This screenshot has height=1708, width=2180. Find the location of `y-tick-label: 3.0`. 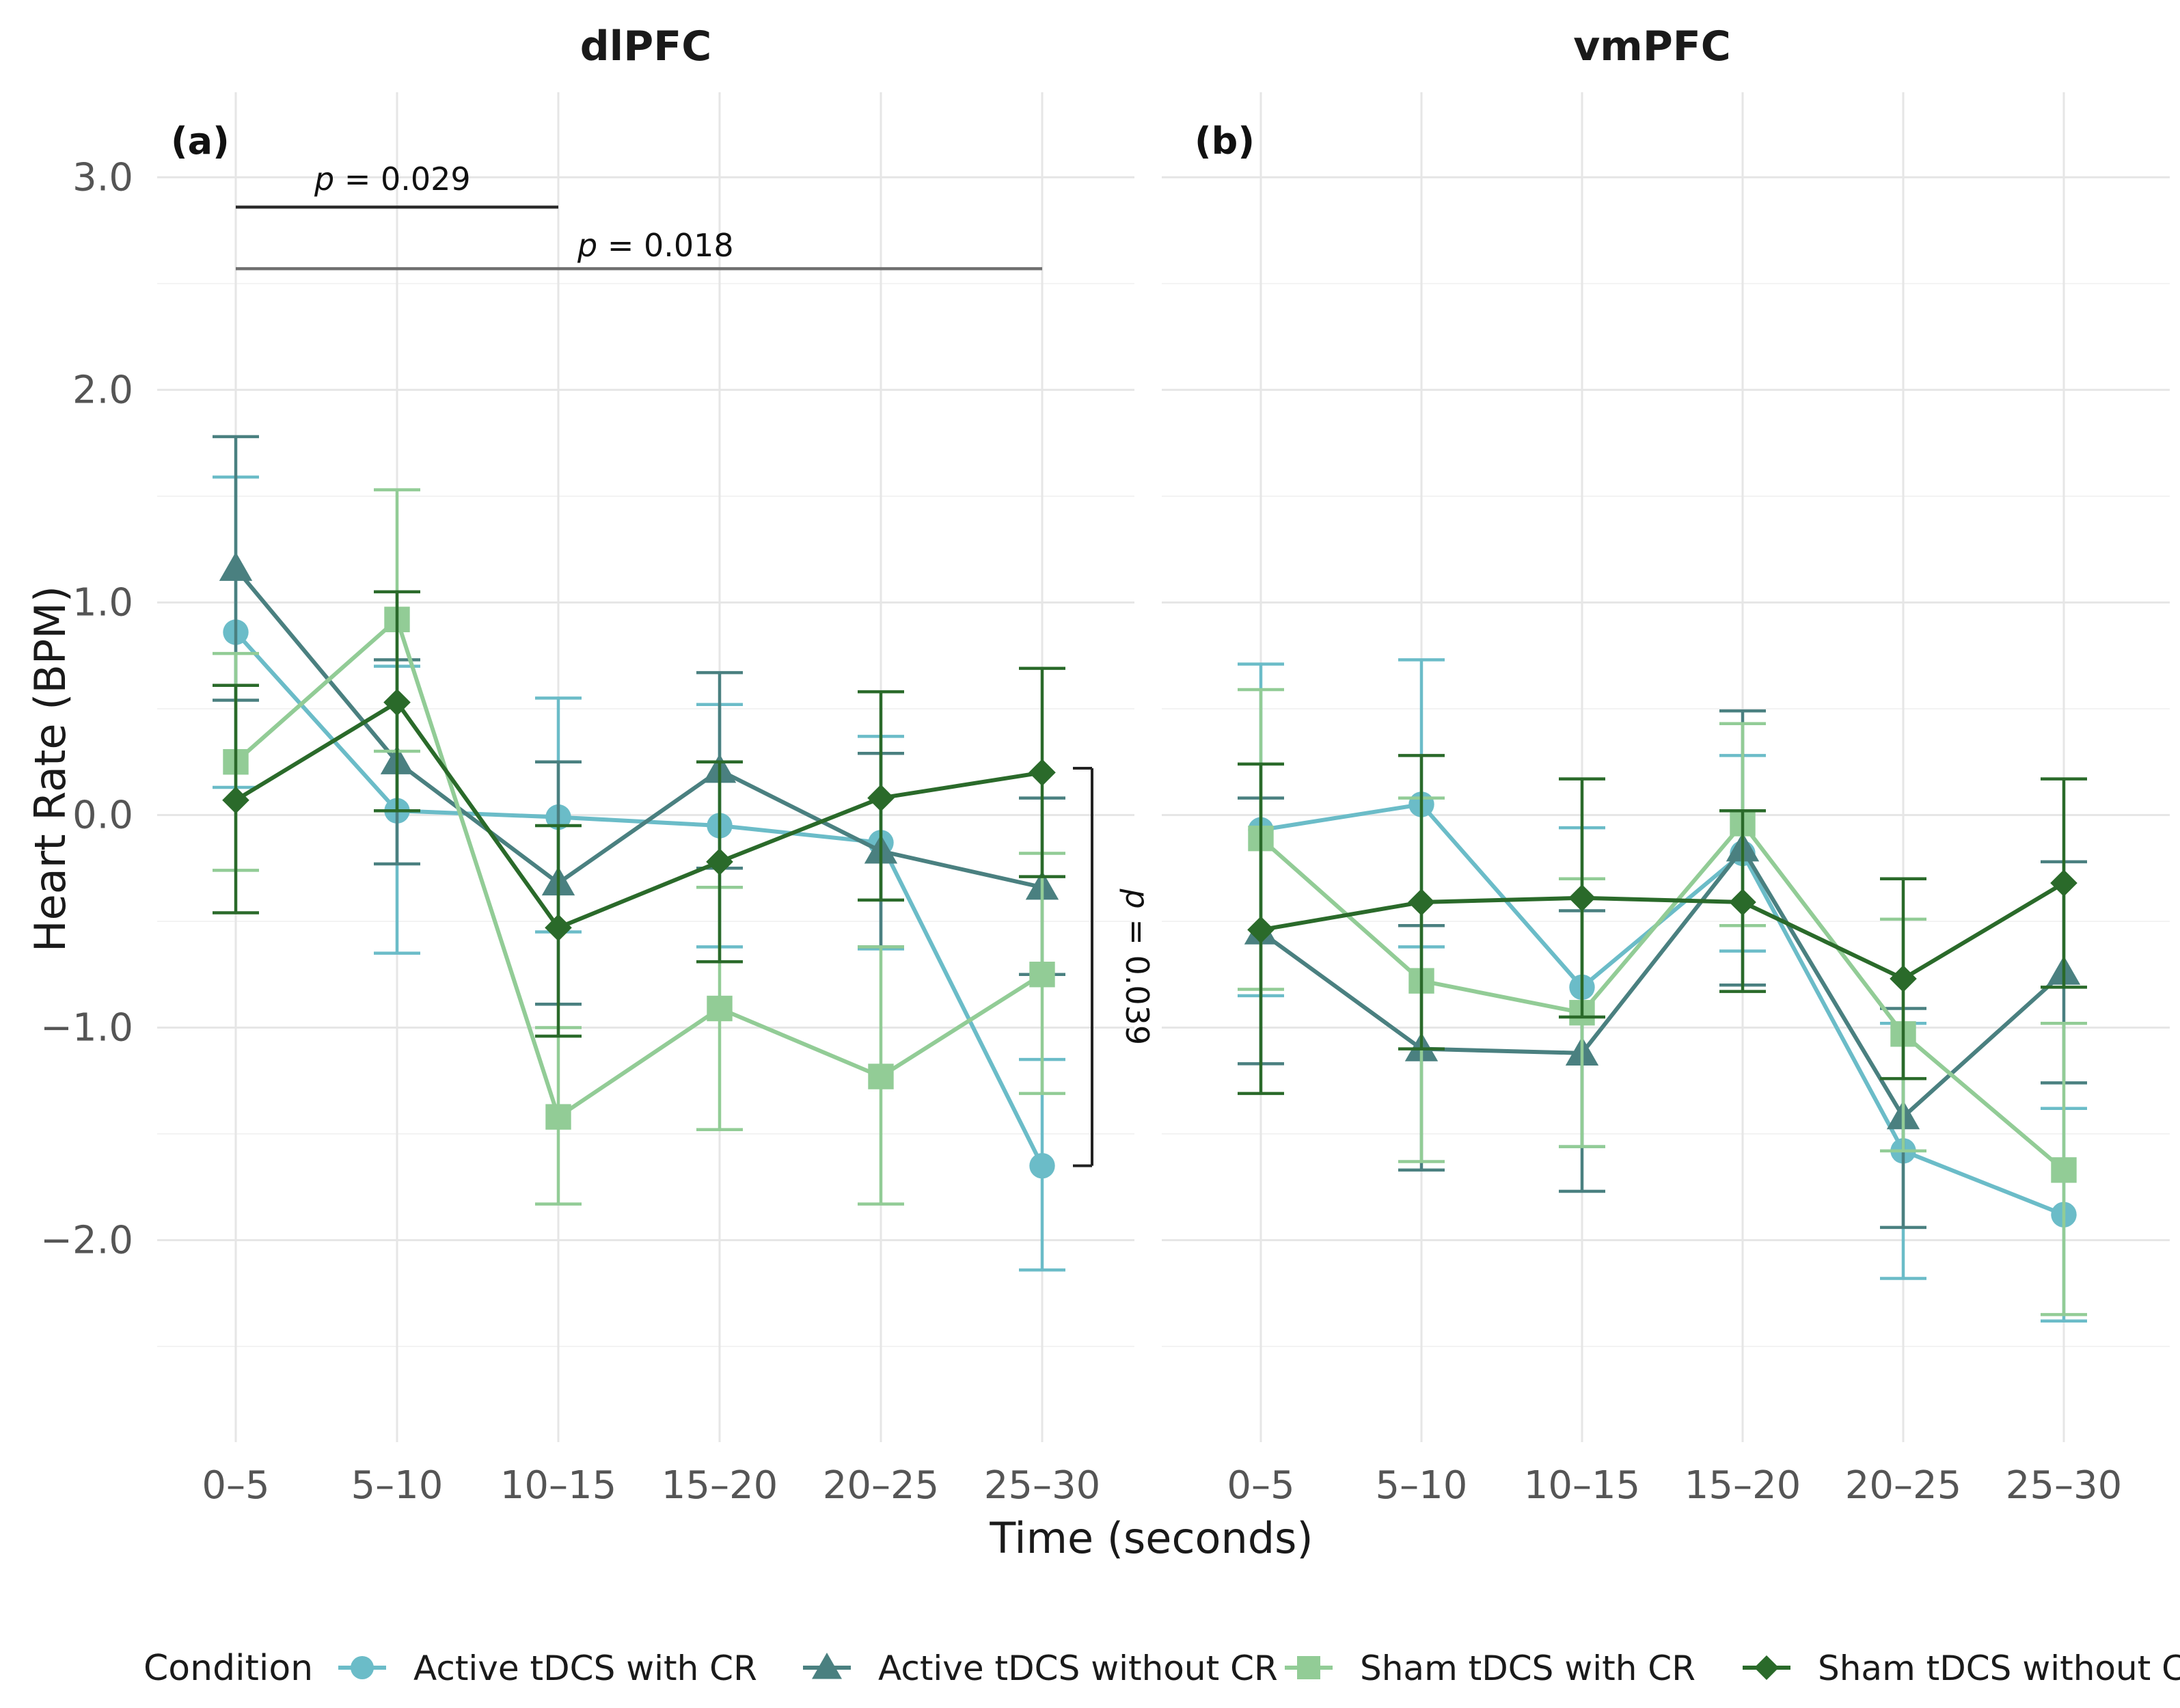

y-tick-label: 3.0 is located at coordinates (102, 177).